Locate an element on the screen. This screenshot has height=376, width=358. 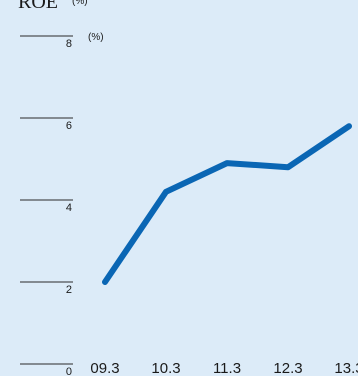
x-label-11.3: 11.3 is located at coordinates (227, 368).